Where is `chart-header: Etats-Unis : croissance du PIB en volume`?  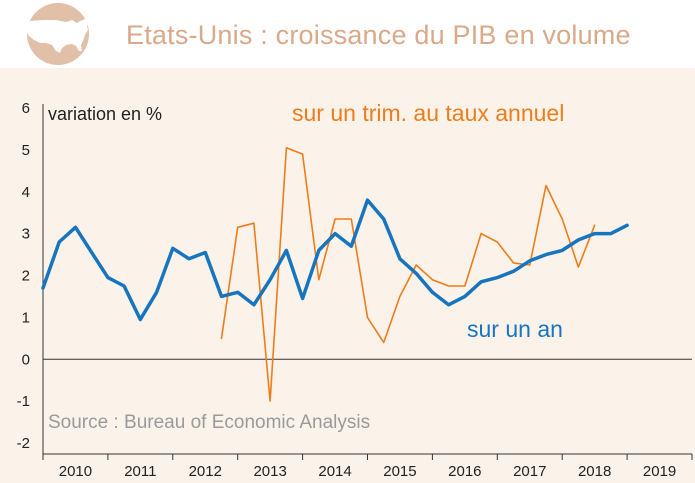
chart-header: Etats-Unis : croissance du PIB en volume is located at coordinates (347, 34).